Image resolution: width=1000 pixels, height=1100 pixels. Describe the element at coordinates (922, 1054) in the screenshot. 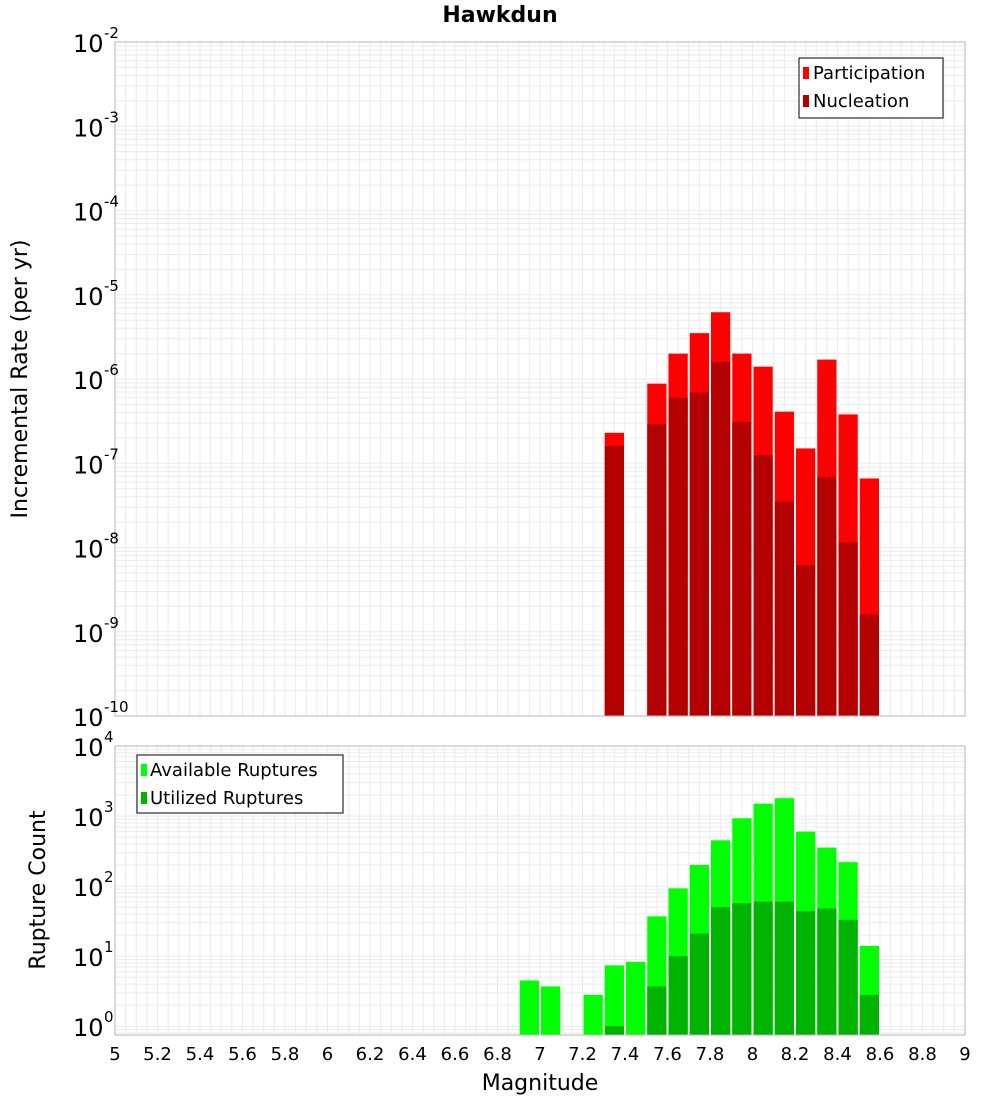

I see `x-tick-label: 8.8` at that location.